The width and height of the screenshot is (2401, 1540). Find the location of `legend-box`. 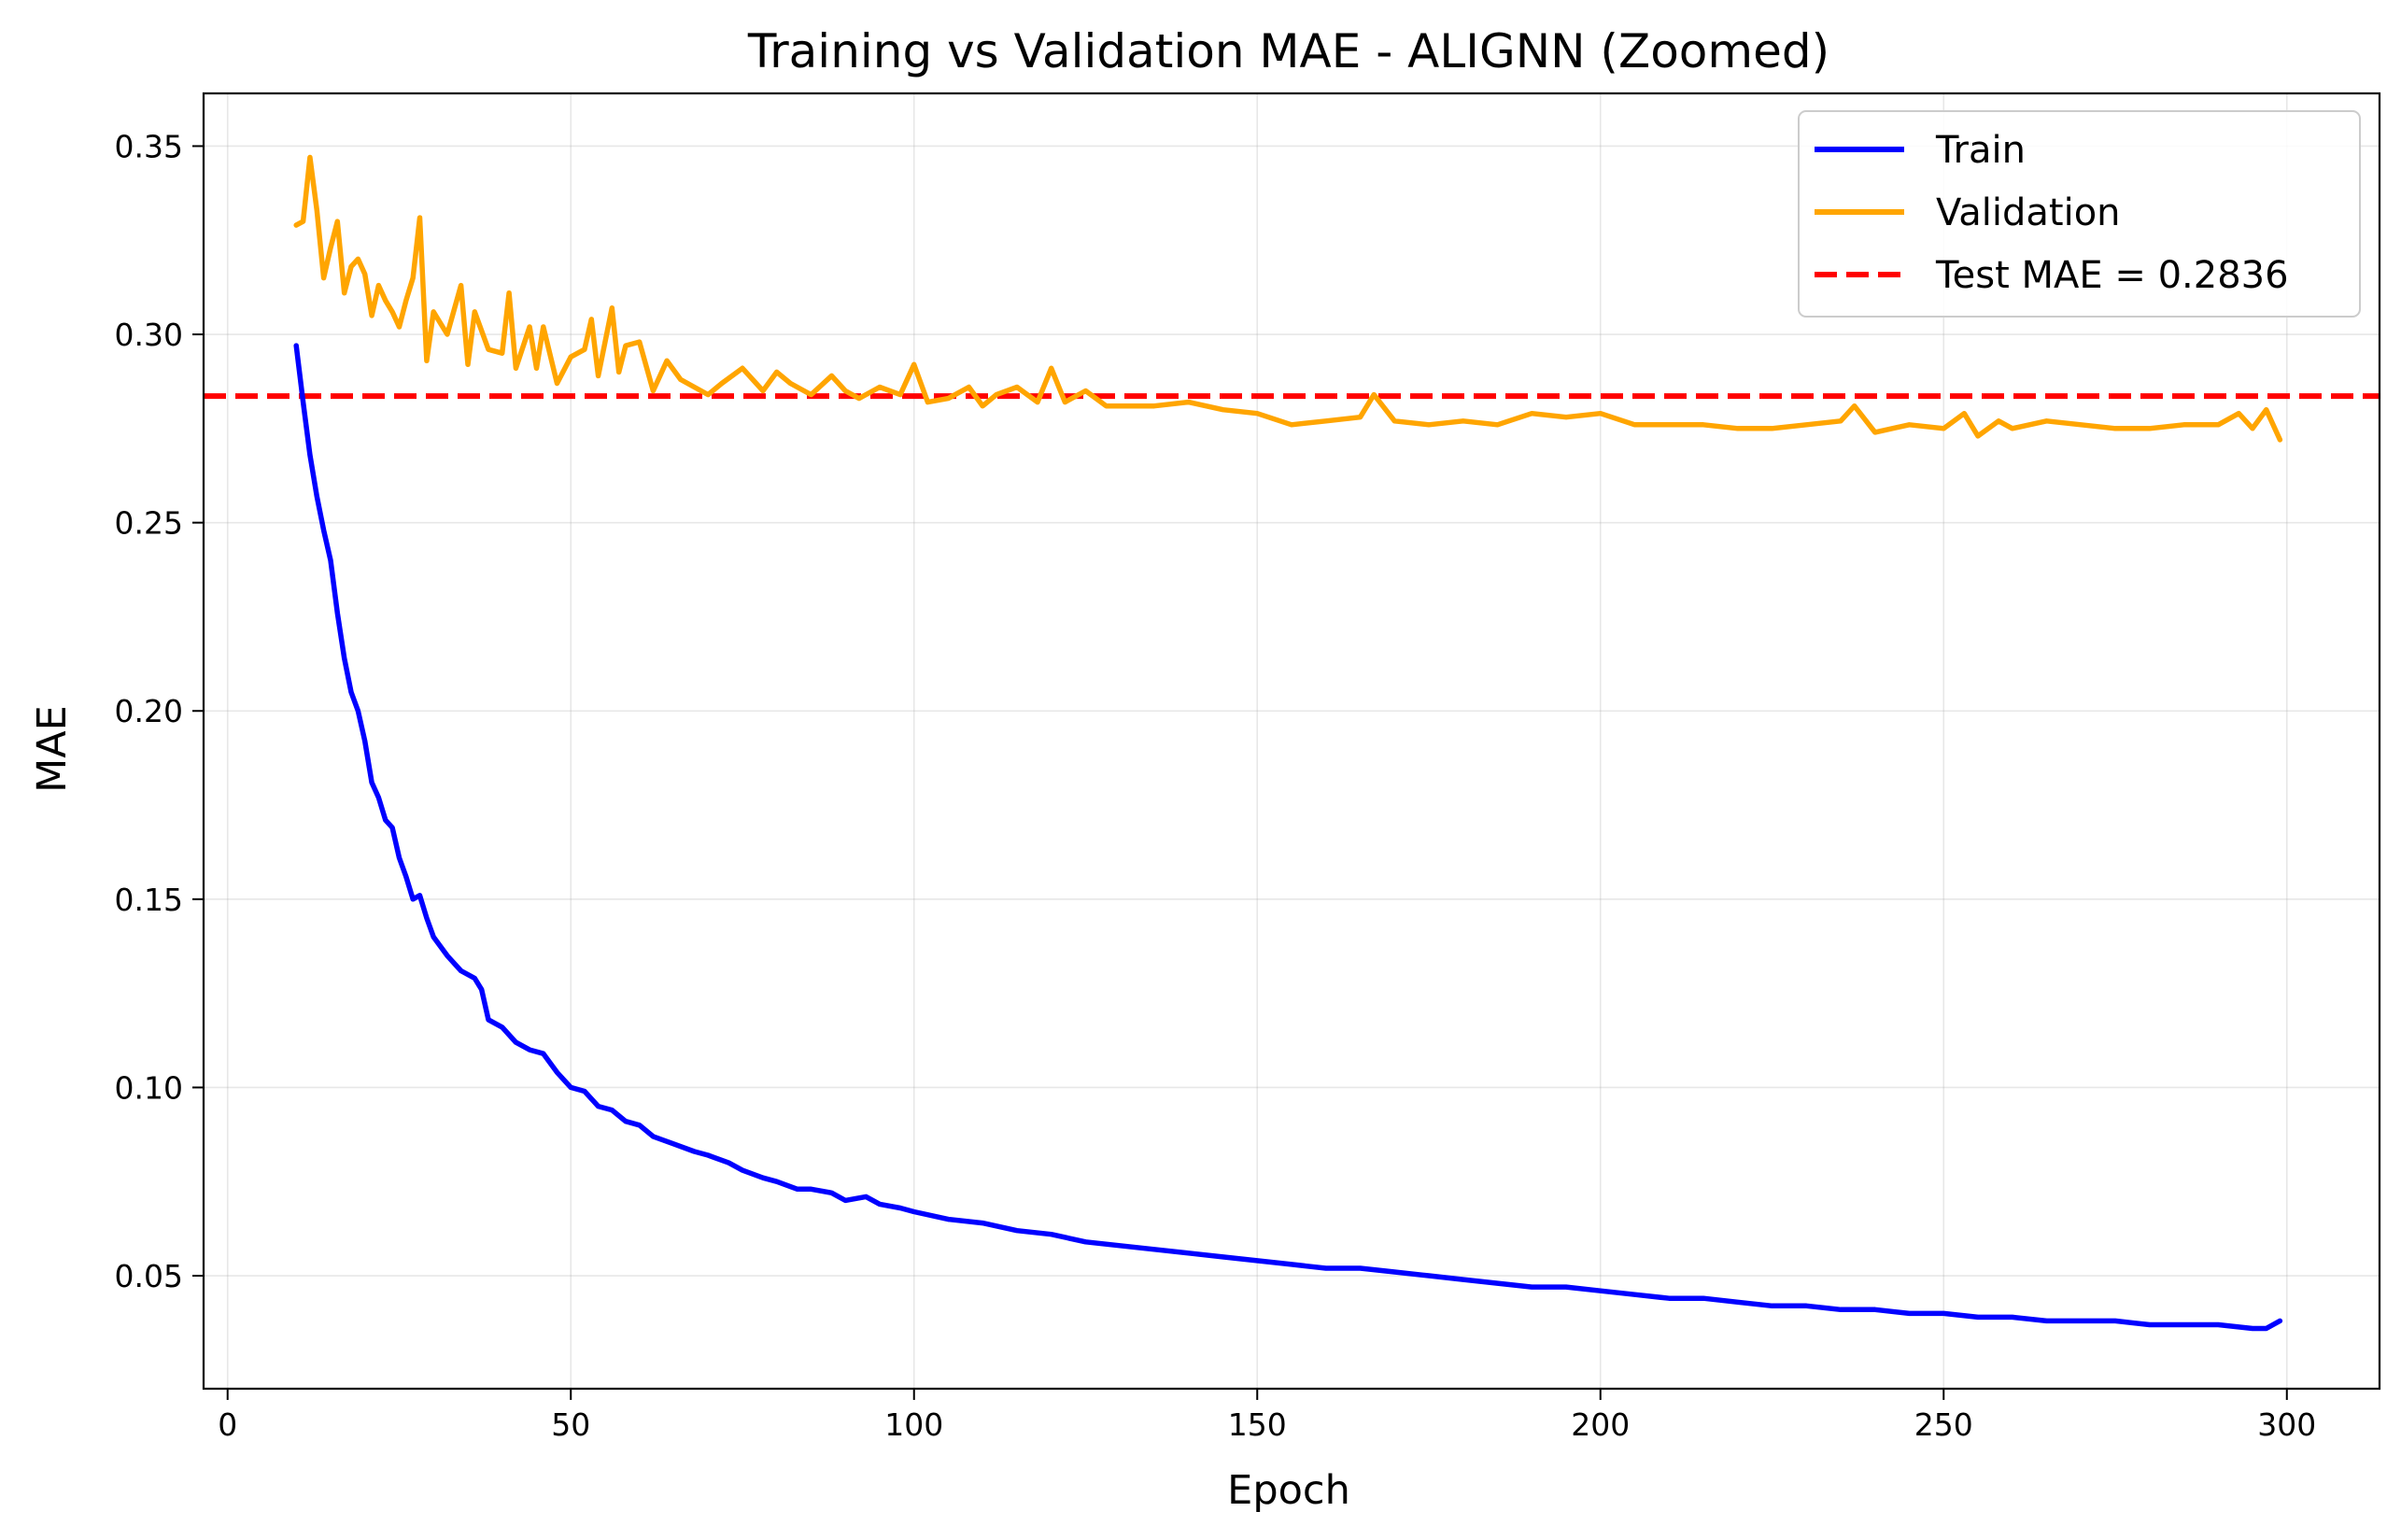

legend-box is located at coordinates (2079, 214).